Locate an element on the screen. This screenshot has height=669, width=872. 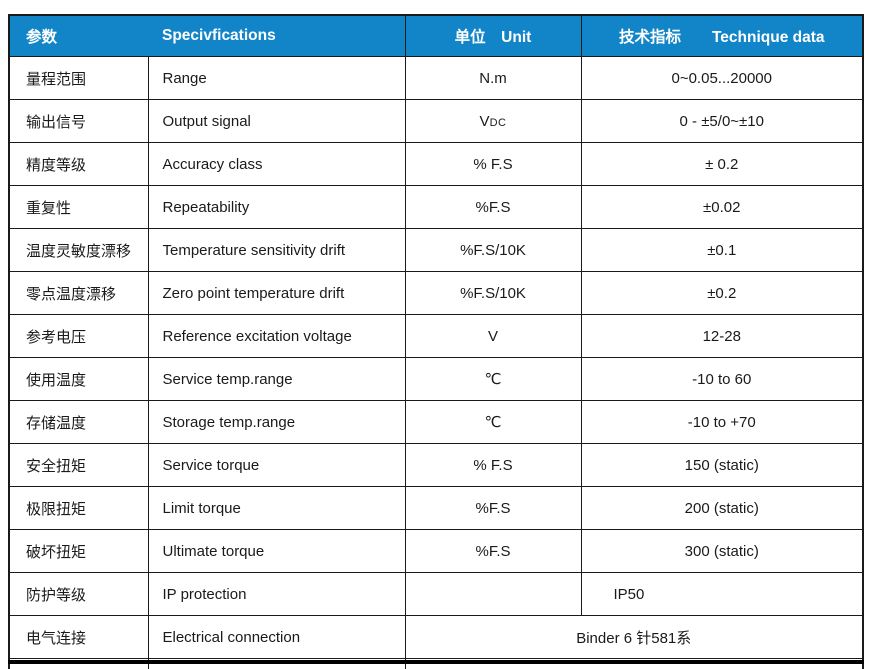
unit-subscript: DC is located at coordinates (498, 122).